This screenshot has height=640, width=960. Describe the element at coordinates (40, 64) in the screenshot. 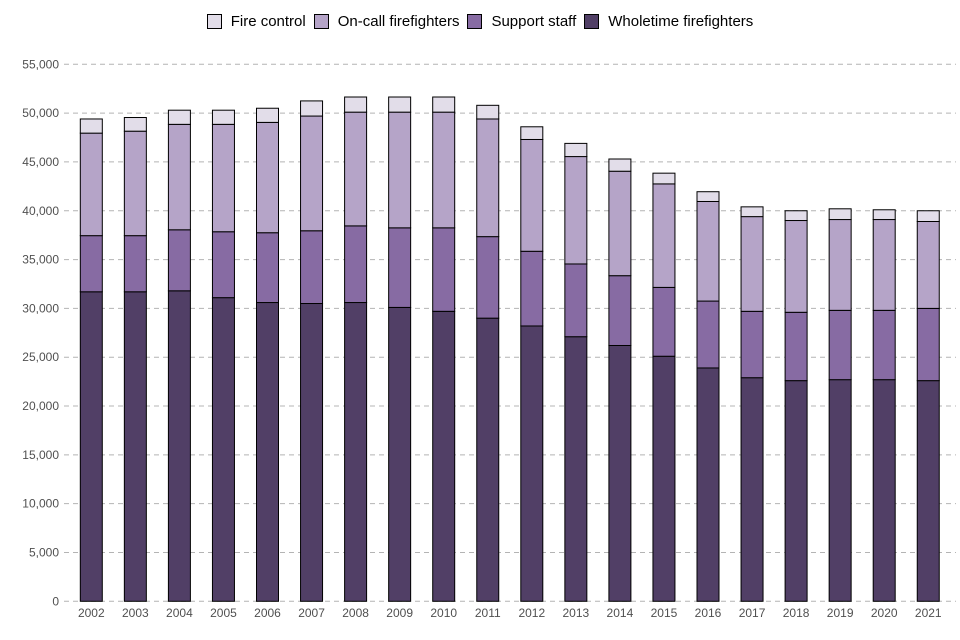

I see `y-tick-label: 55,000` at that location.